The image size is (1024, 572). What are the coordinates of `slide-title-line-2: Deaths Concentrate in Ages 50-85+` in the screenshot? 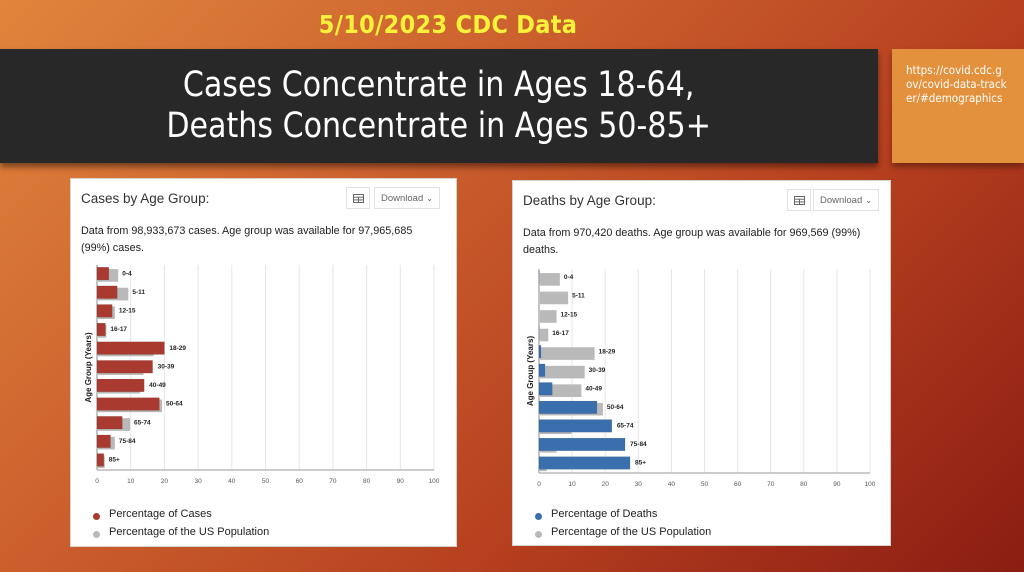 It's located at (439, 126).